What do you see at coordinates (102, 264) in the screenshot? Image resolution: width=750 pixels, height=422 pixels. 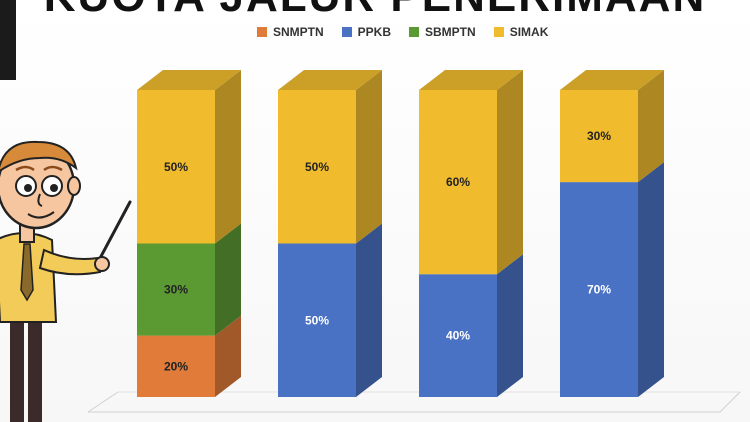 I see `presenter-hand` at bounding box center [102, 264].